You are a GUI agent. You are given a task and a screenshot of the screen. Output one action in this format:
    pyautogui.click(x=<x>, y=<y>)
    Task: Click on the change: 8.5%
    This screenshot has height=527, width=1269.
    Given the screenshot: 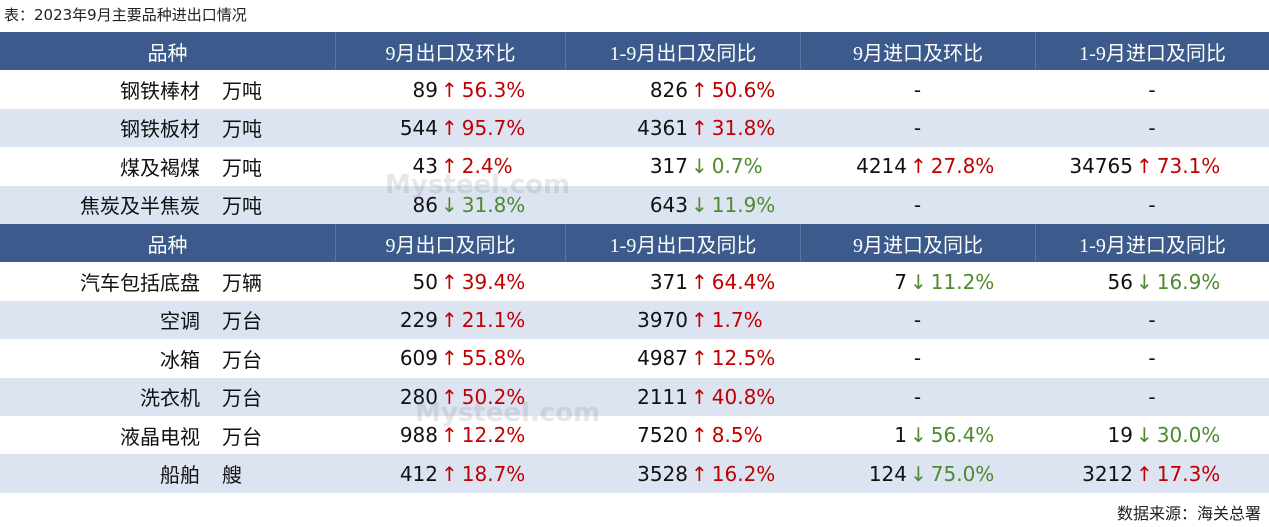 What is the action you would take?
    pyautogui.click(x=737, y=435)
    